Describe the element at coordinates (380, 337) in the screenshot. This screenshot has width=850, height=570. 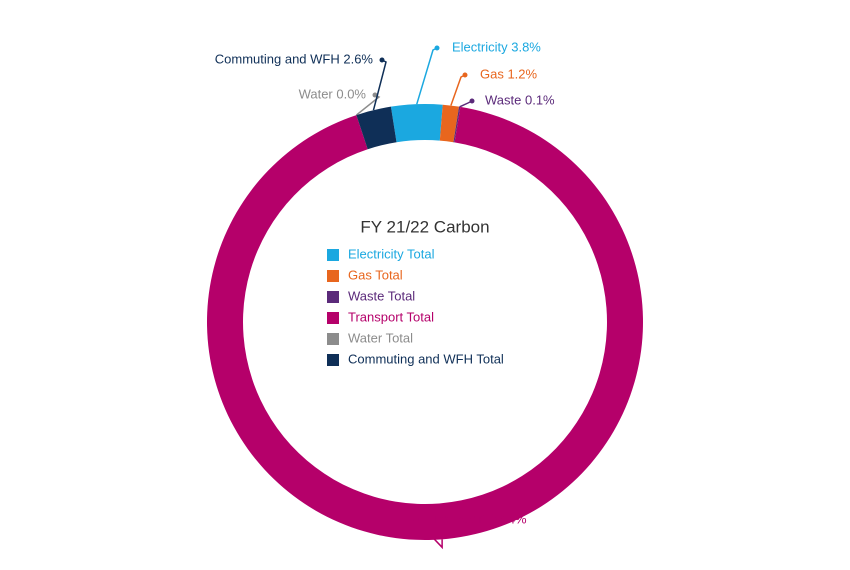
I see `legend-label: Water Total` at that location.